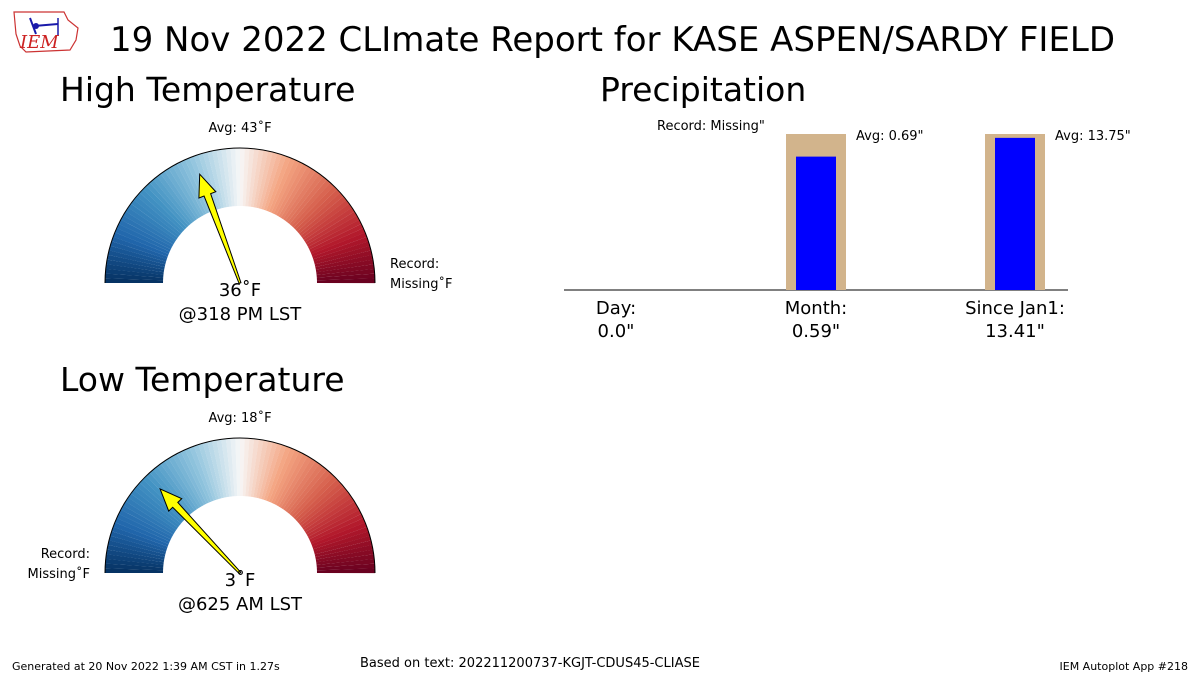  What do you see at coordinates (816, 223) in the screenshot?
I see `precip-observed-bar` at bounding box center [816, 223].